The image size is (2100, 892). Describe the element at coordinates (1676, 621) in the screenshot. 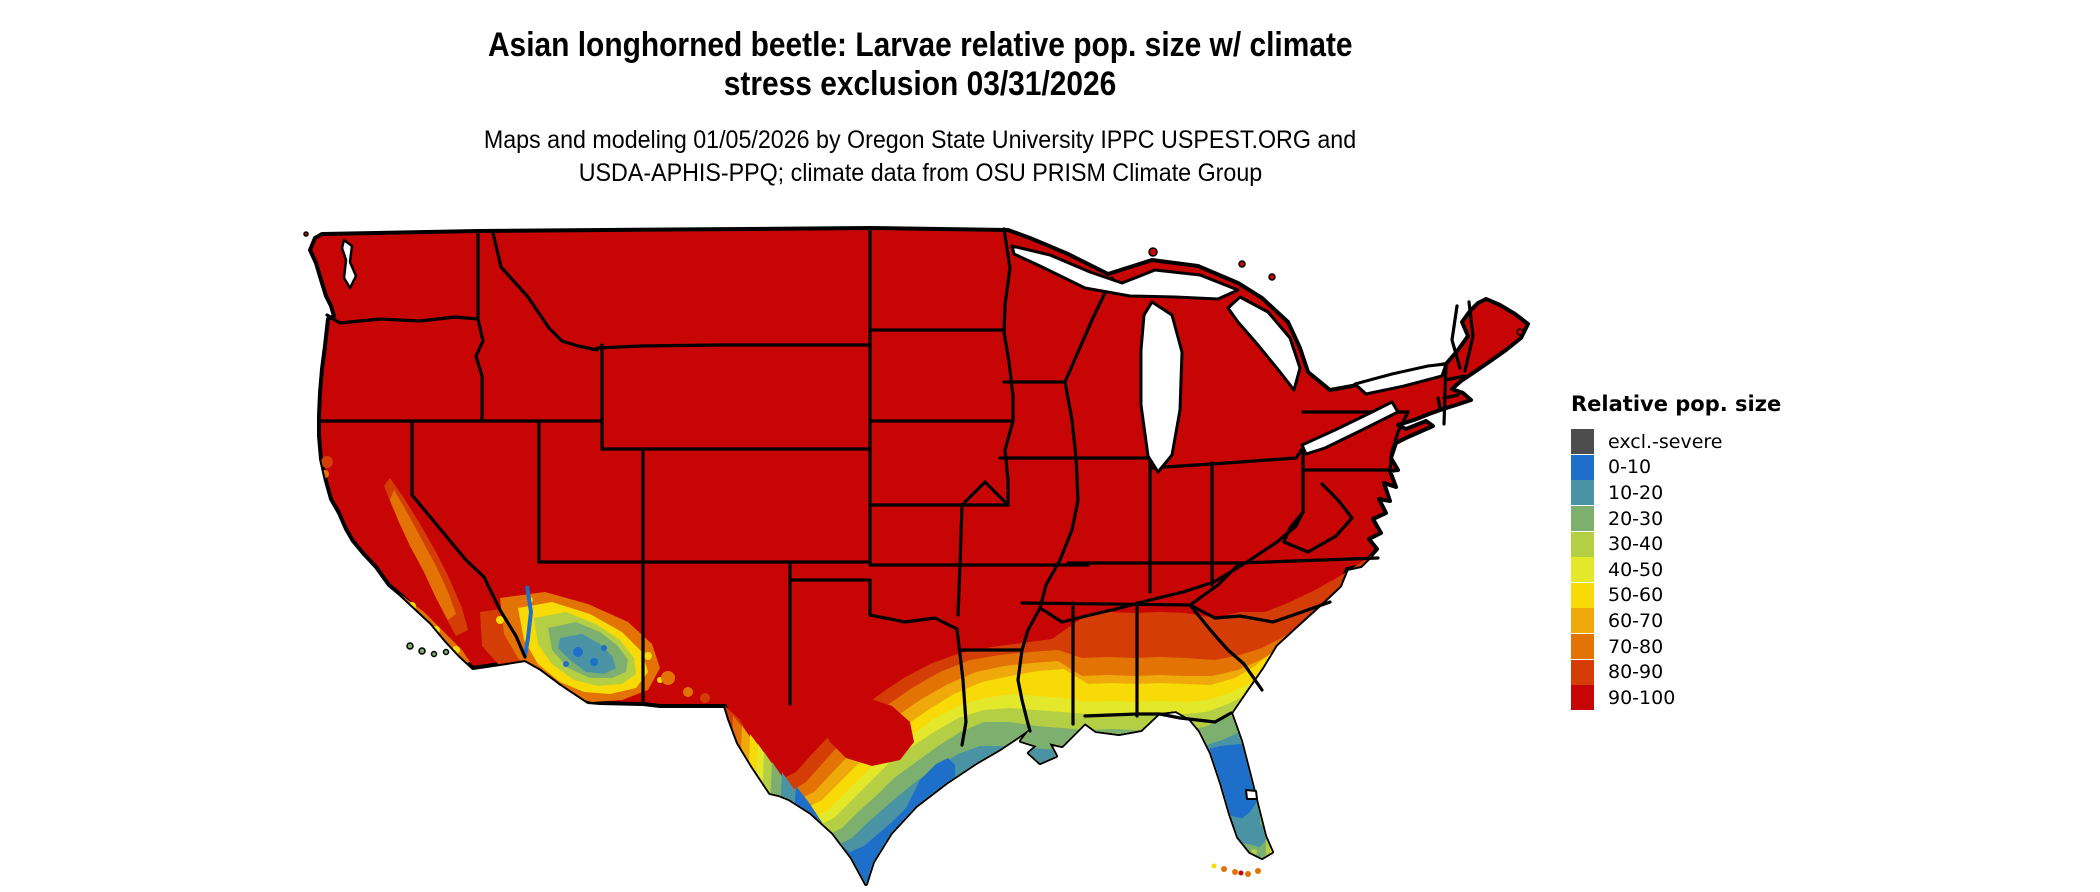

I see `legend-row: 60-70` at that location.